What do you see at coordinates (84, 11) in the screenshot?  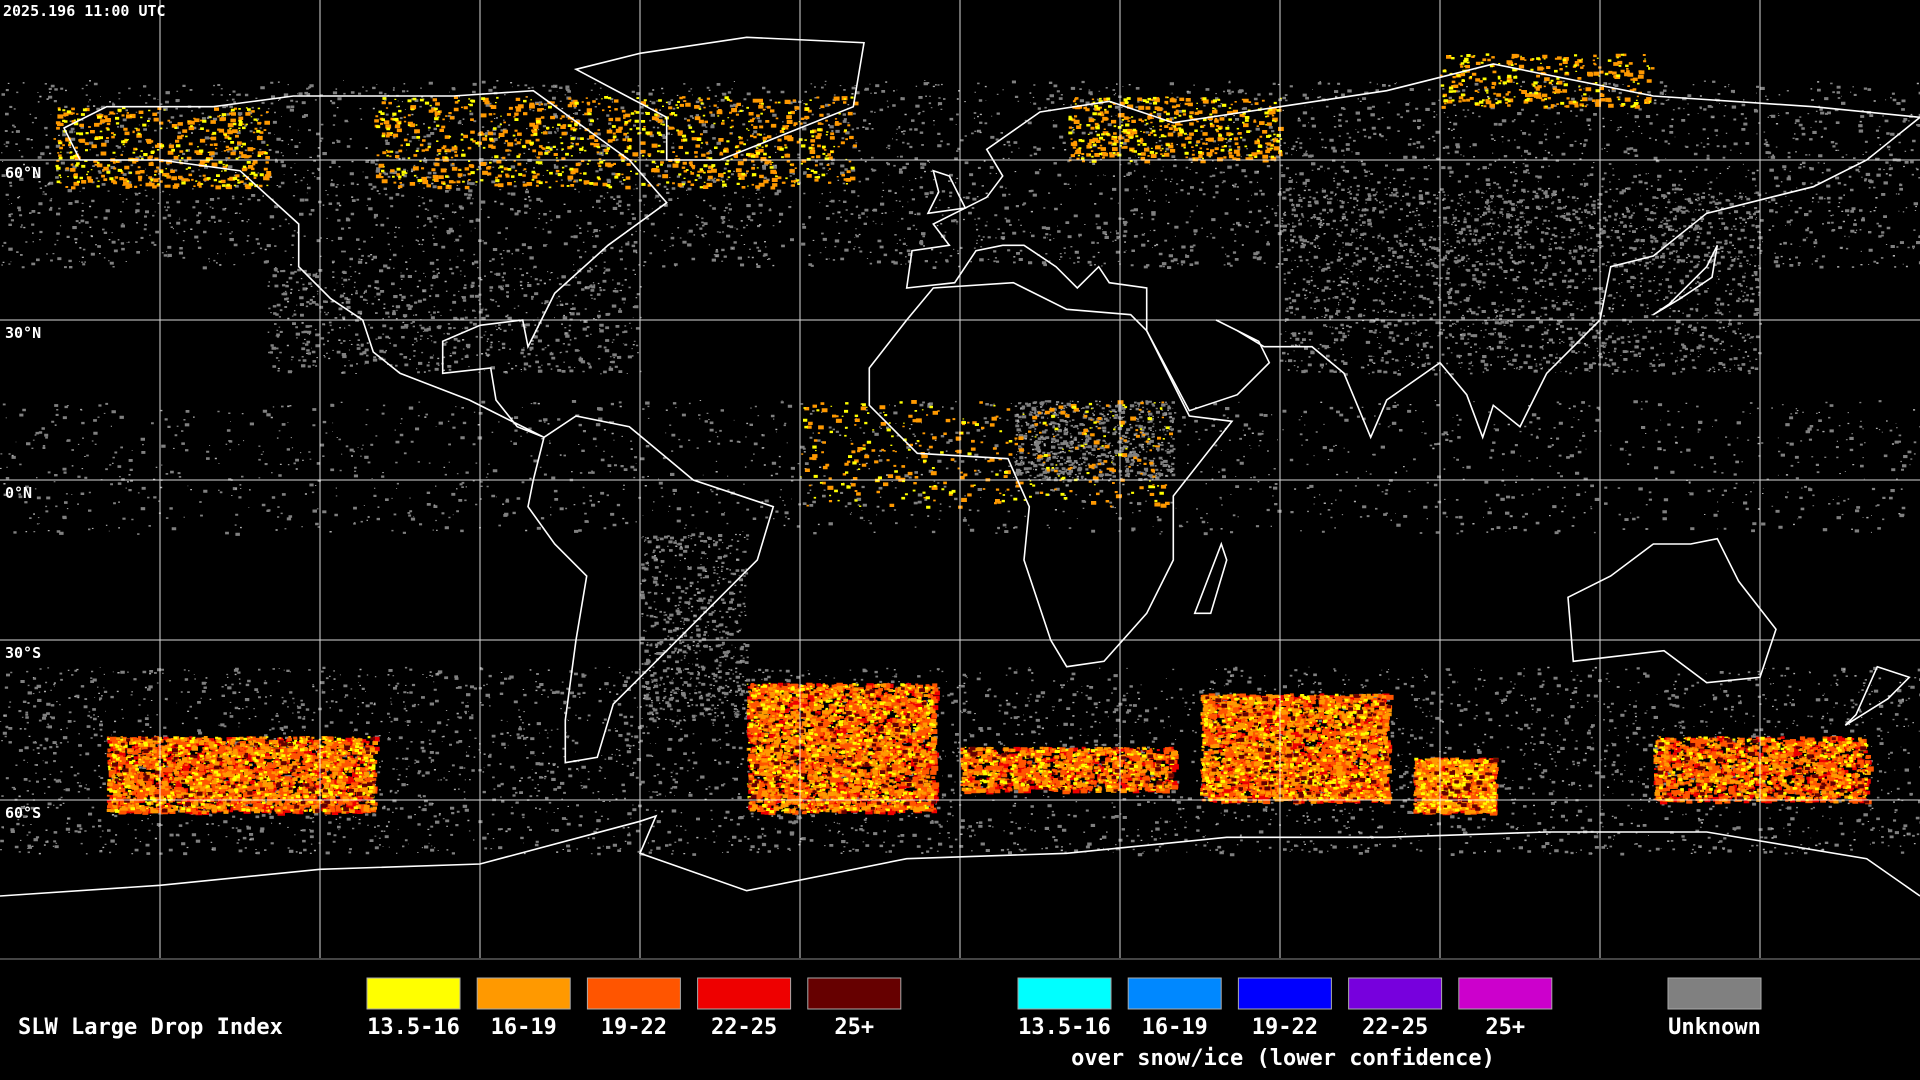 I see `timestamp: 2025.196 11:00 UTC` at bounding box center [84, 11].